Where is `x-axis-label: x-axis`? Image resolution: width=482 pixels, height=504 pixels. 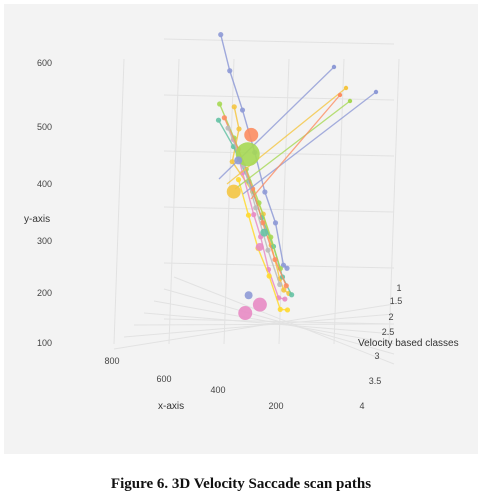
x-axis-label: x-axis is located at coordinates (171, 406).